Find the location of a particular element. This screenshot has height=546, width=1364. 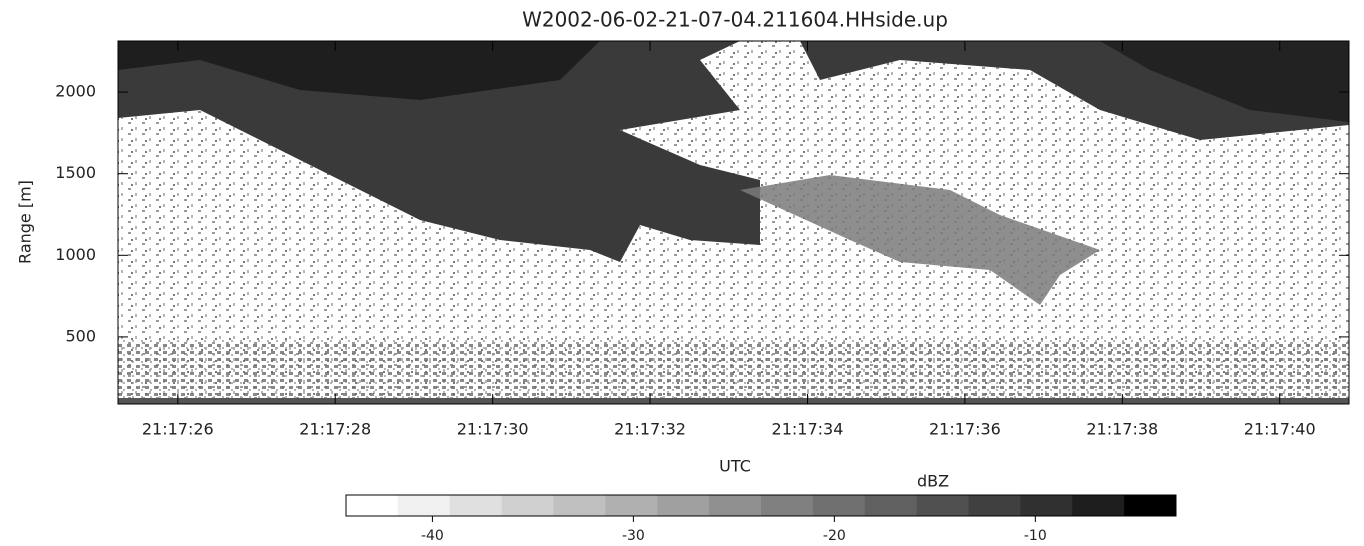

x-tick-label: 21:17:34 is located at coordinates (808, 429).